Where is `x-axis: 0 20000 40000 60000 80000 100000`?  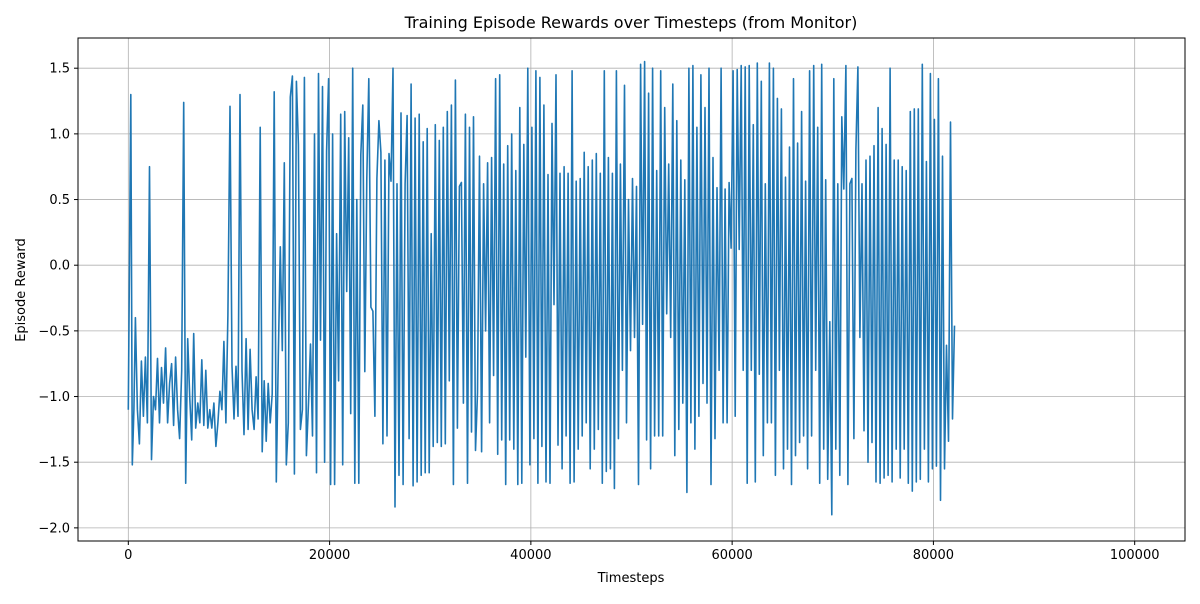
x-axis: 0 20000 40000 60000 80000 100000 is located at coordinates (642, 552).